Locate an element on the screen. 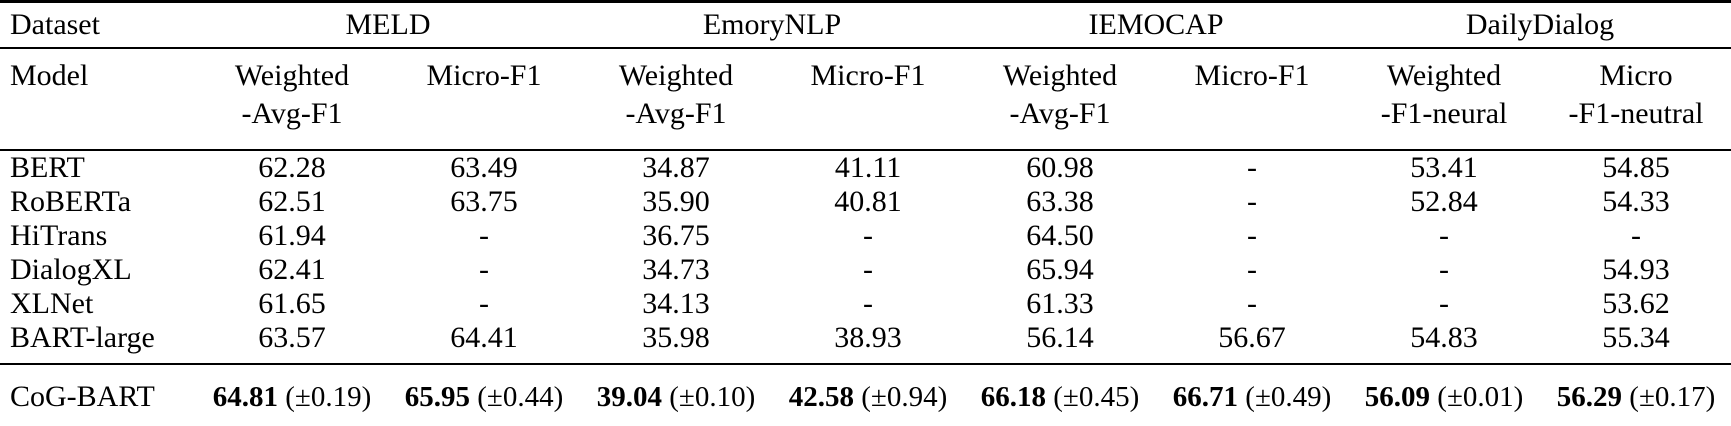 The height and width of the screenshot is (426, 1731). metric-value: 61.94 is located at coordinates (292, 235).